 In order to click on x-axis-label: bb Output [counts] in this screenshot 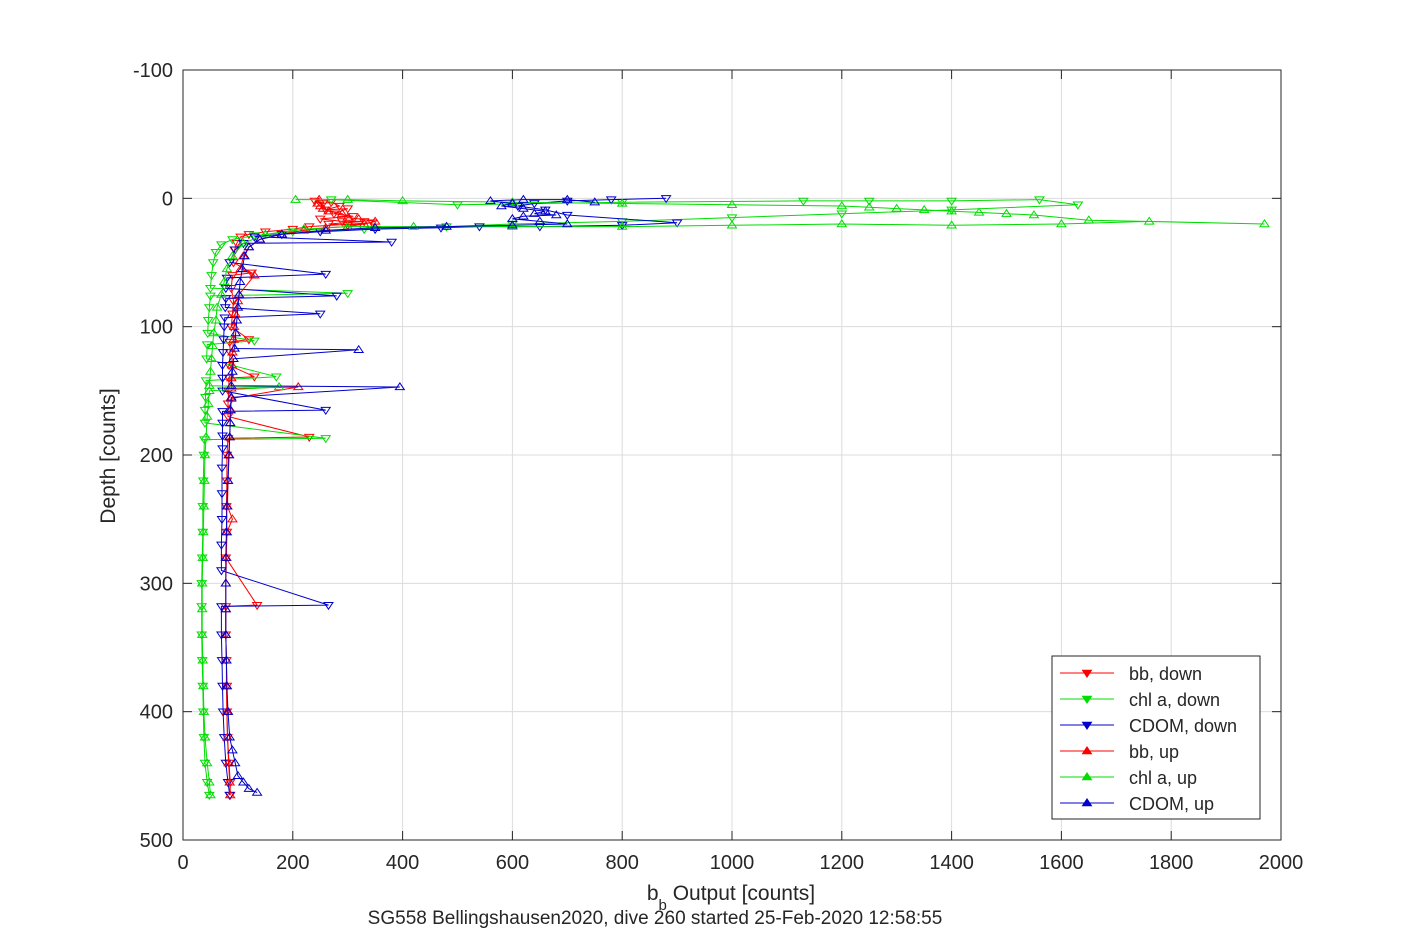, I will do `click(731, 898)`.